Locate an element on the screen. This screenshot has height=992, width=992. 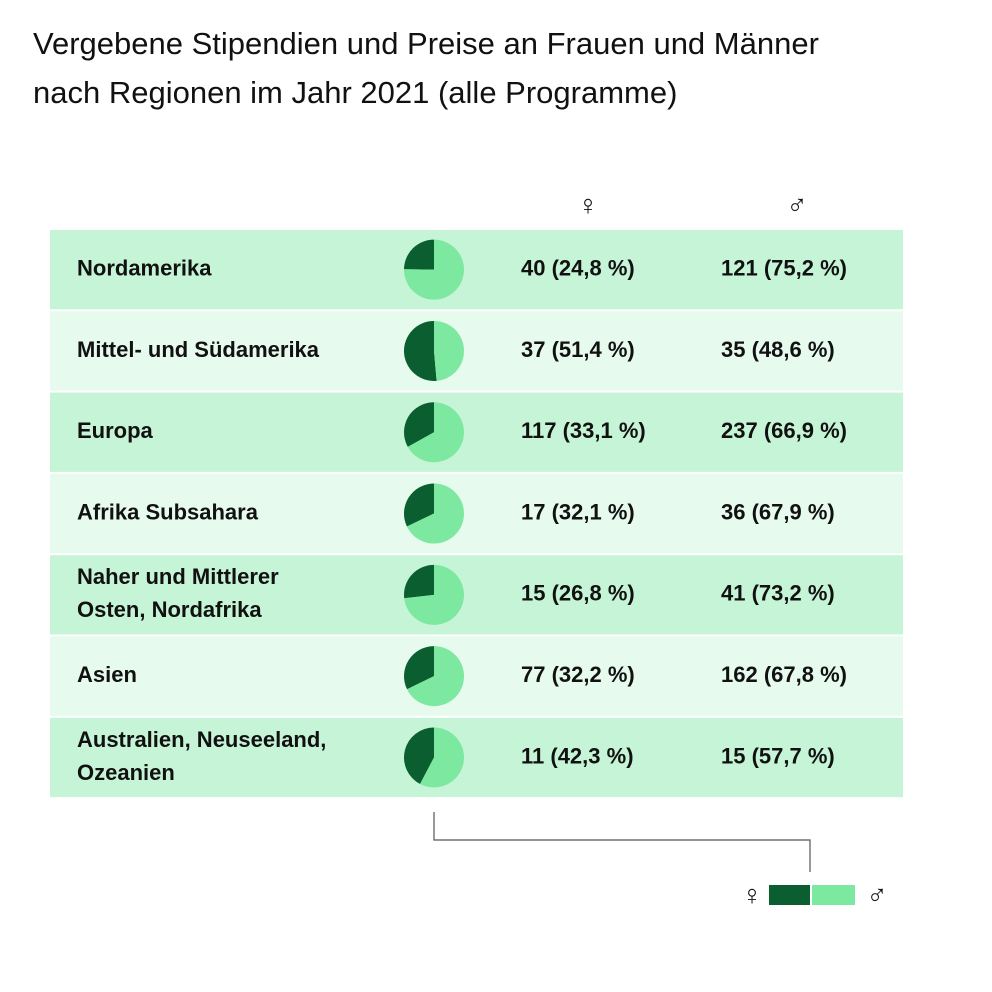
male-value: 237 (66,9 %) is located at coordinates (784, 430).